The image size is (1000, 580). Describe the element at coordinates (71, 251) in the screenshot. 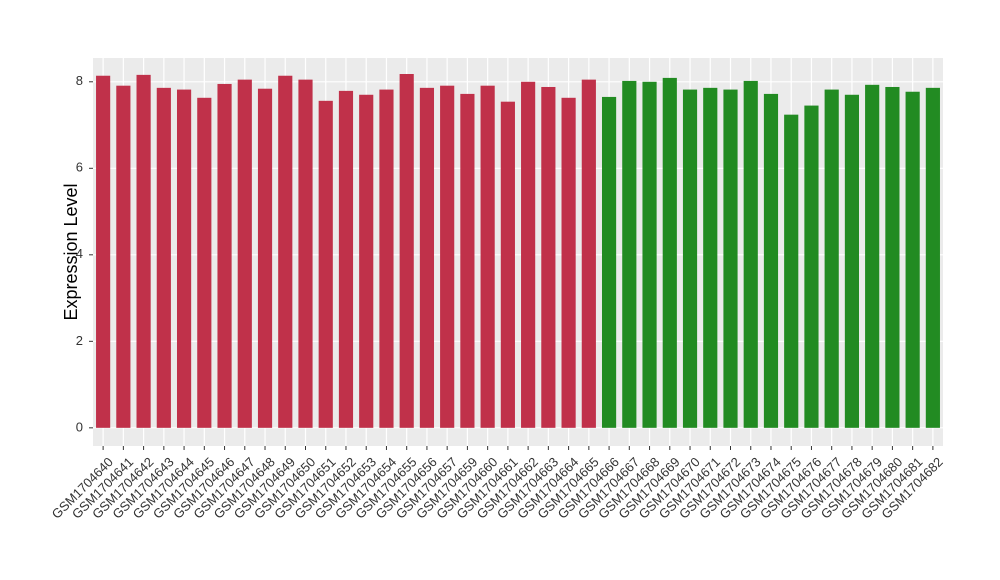

I see `y-axis-title: Expression Level` at that location.